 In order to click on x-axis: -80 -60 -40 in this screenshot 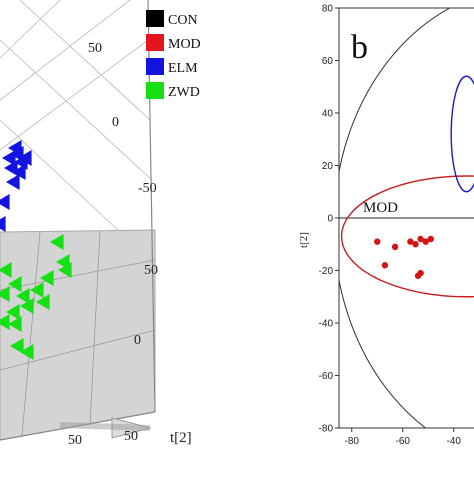, I will do `click(403, 437)`.